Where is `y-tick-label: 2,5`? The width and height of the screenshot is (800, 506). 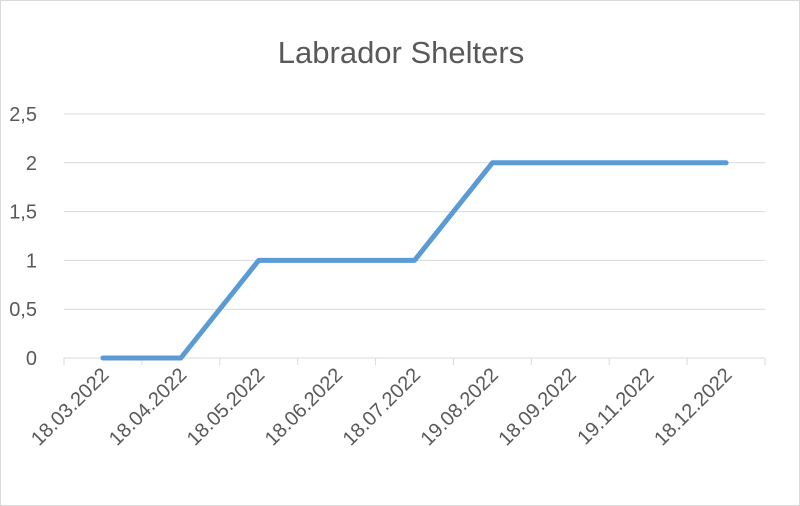 y-tick-label: 2,5 is located at coordinates (23, 115).